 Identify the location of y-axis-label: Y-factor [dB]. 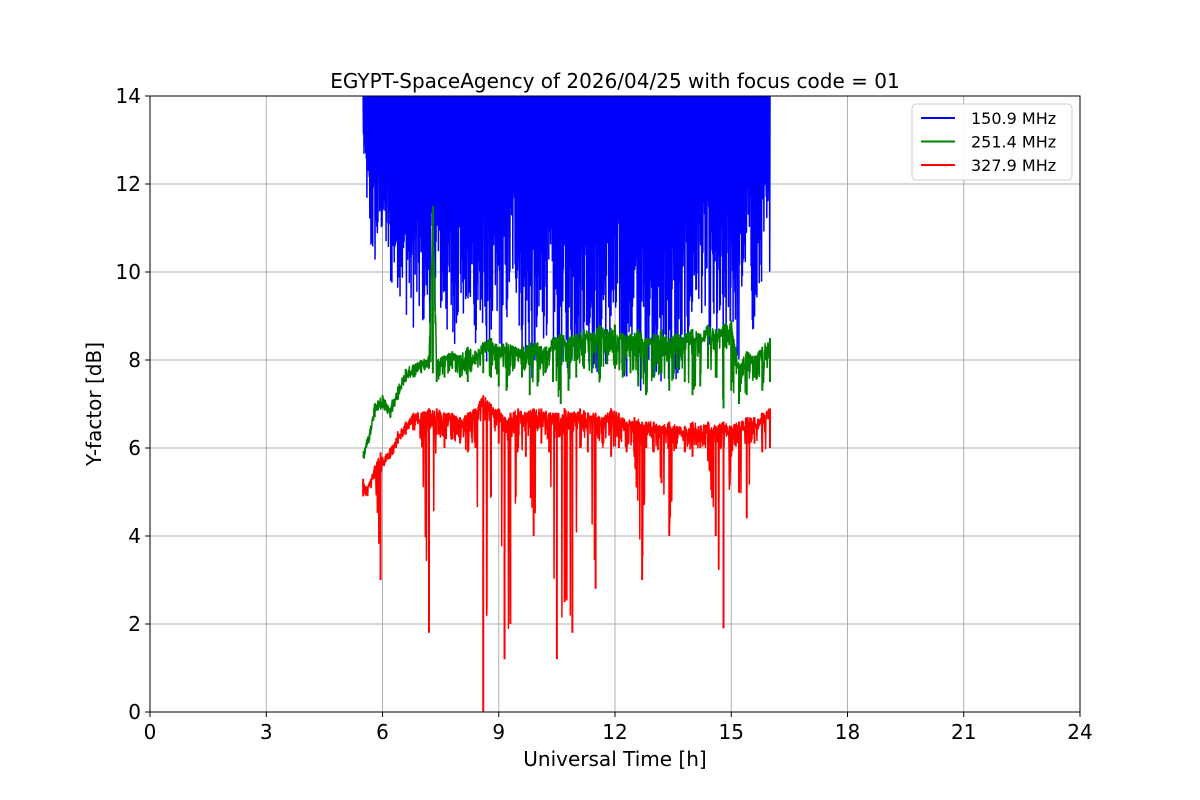
(94, 404).